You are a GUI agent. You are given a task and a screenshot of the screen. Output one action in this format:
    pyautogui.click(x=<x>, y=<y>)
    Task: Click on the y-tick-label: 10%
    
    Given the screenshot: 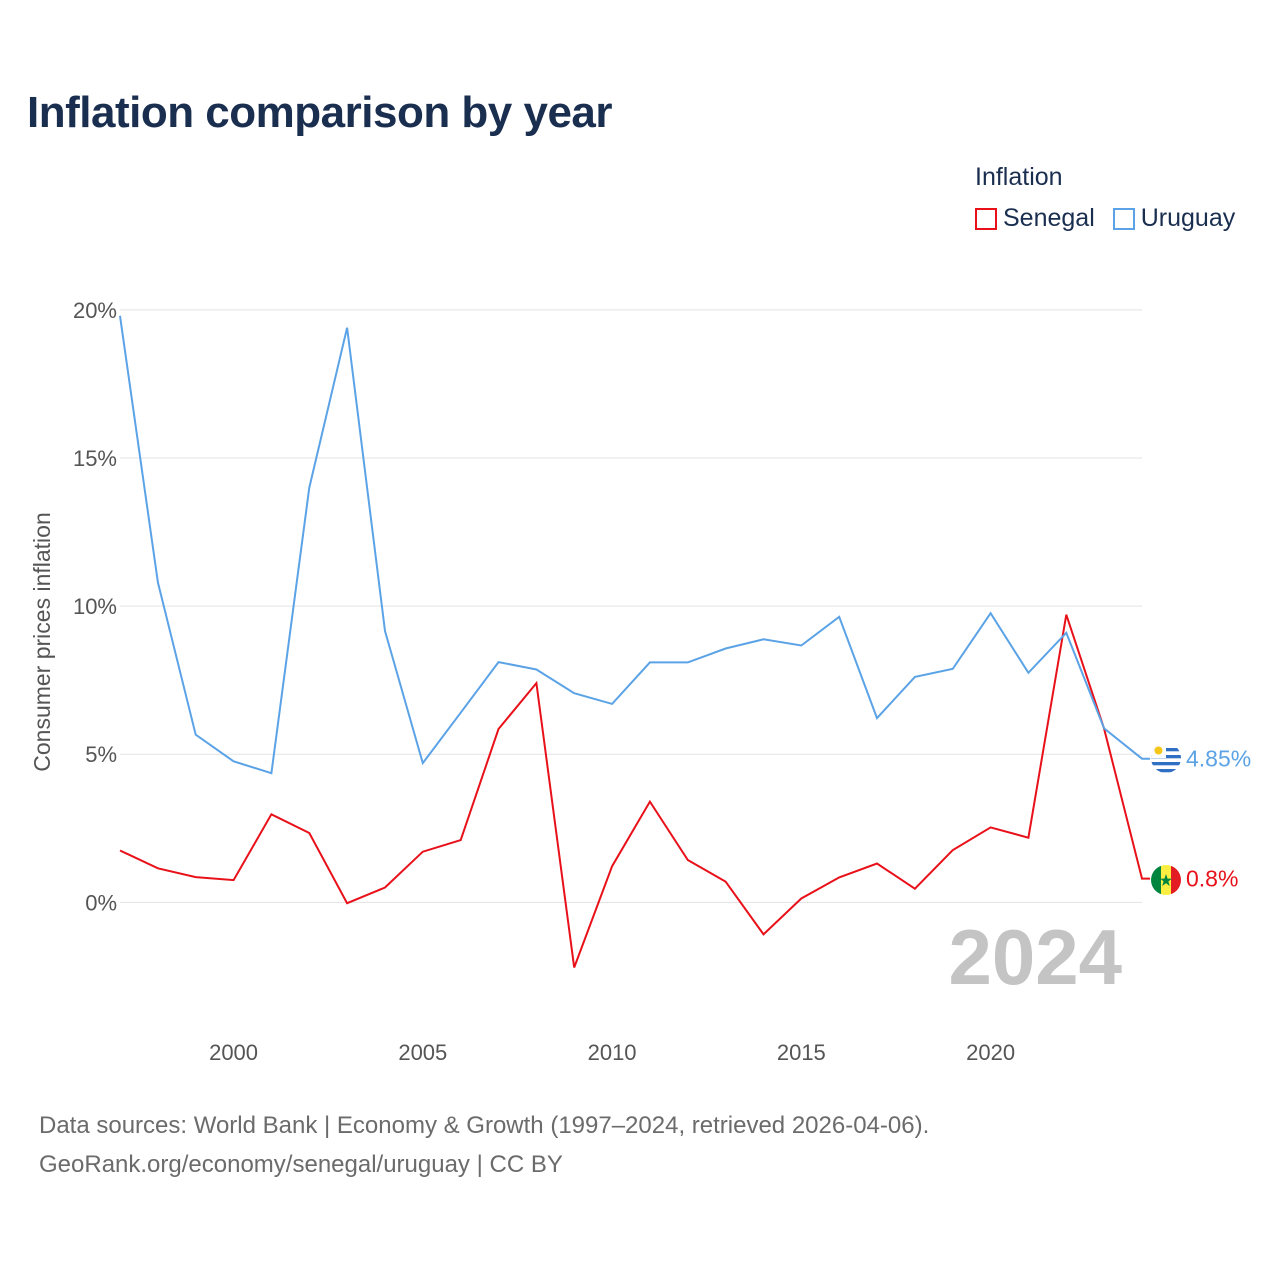 What is the action you would take?
    pyautogui.click(x=95, y=606)
    